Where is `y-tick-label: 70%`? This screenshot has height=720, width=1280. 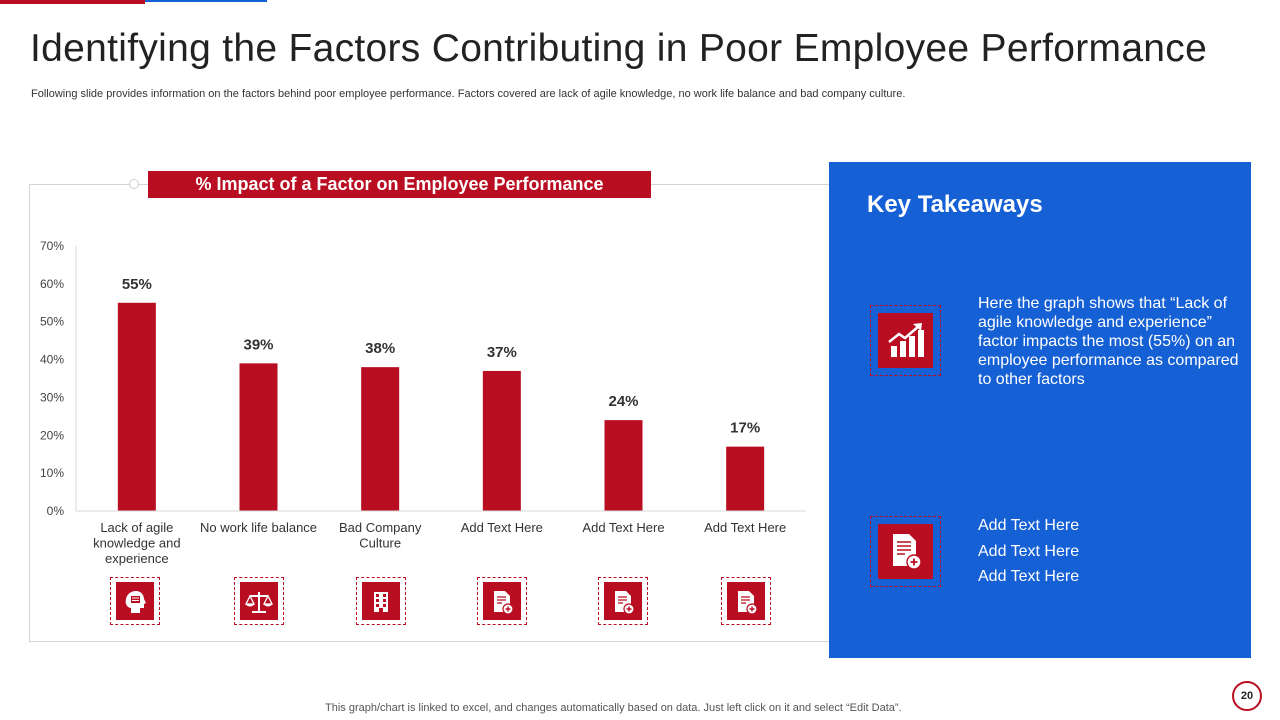 y-tick-label: 70% is located at coordinates (52, 246).